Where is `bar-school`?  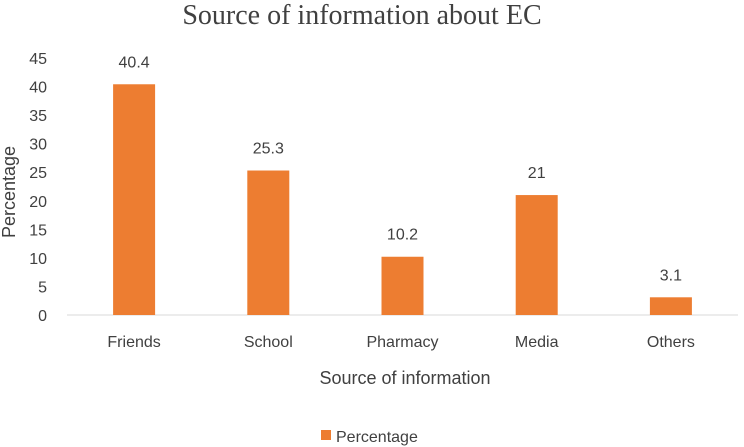
bar-school is located at coordinates (268, 242).